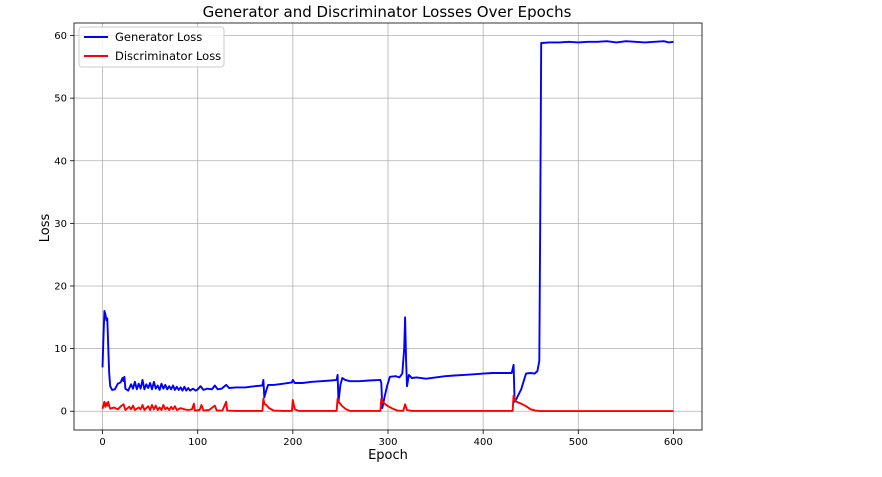  I want to click on y-axis-label: Loss, so click(45, 228).